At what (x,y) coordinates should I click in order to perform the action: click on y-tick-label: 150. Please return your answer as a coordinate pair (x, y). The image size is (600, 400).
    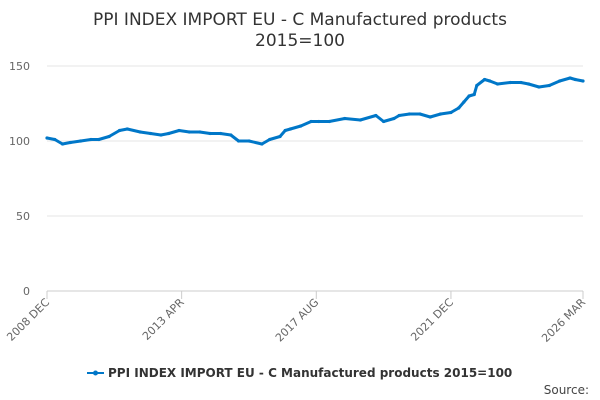
    Looking at the image, I should click on (19, 66).